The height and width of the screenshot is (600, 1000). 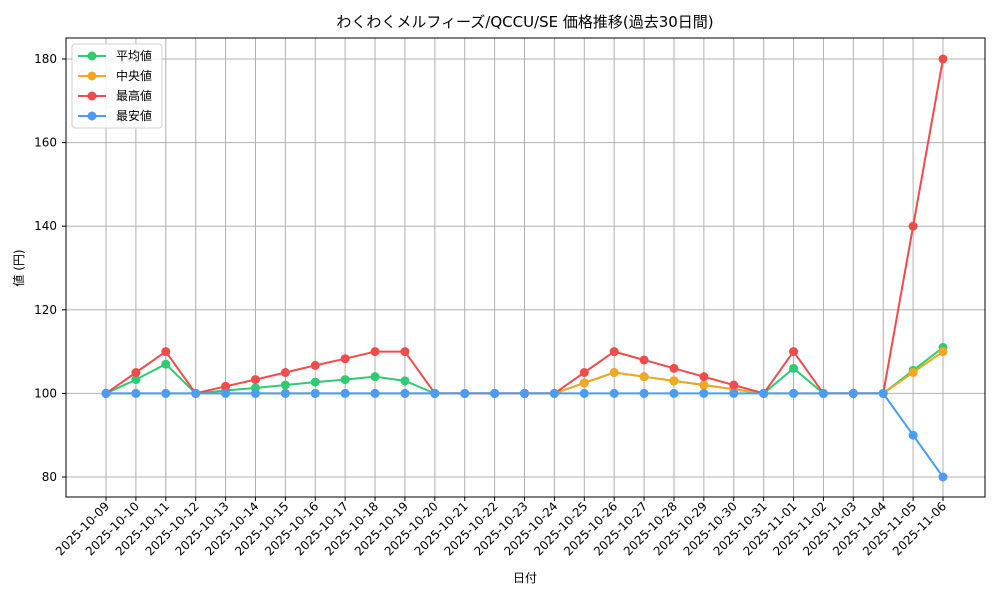 I want to click on y-axis-label: 値 (円), so click(x=18, y=267).